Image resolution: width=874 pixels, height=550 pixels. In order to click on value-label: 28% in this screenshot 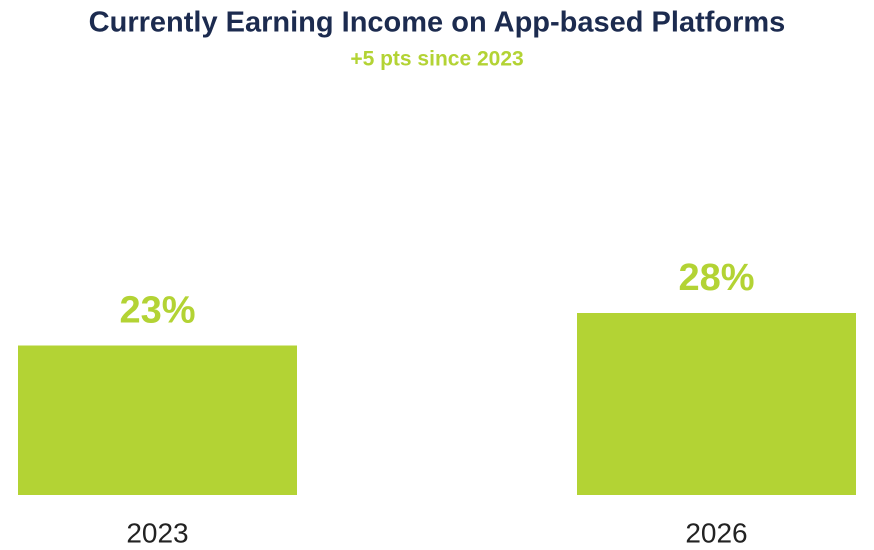, I will do `click(716, 278)`.